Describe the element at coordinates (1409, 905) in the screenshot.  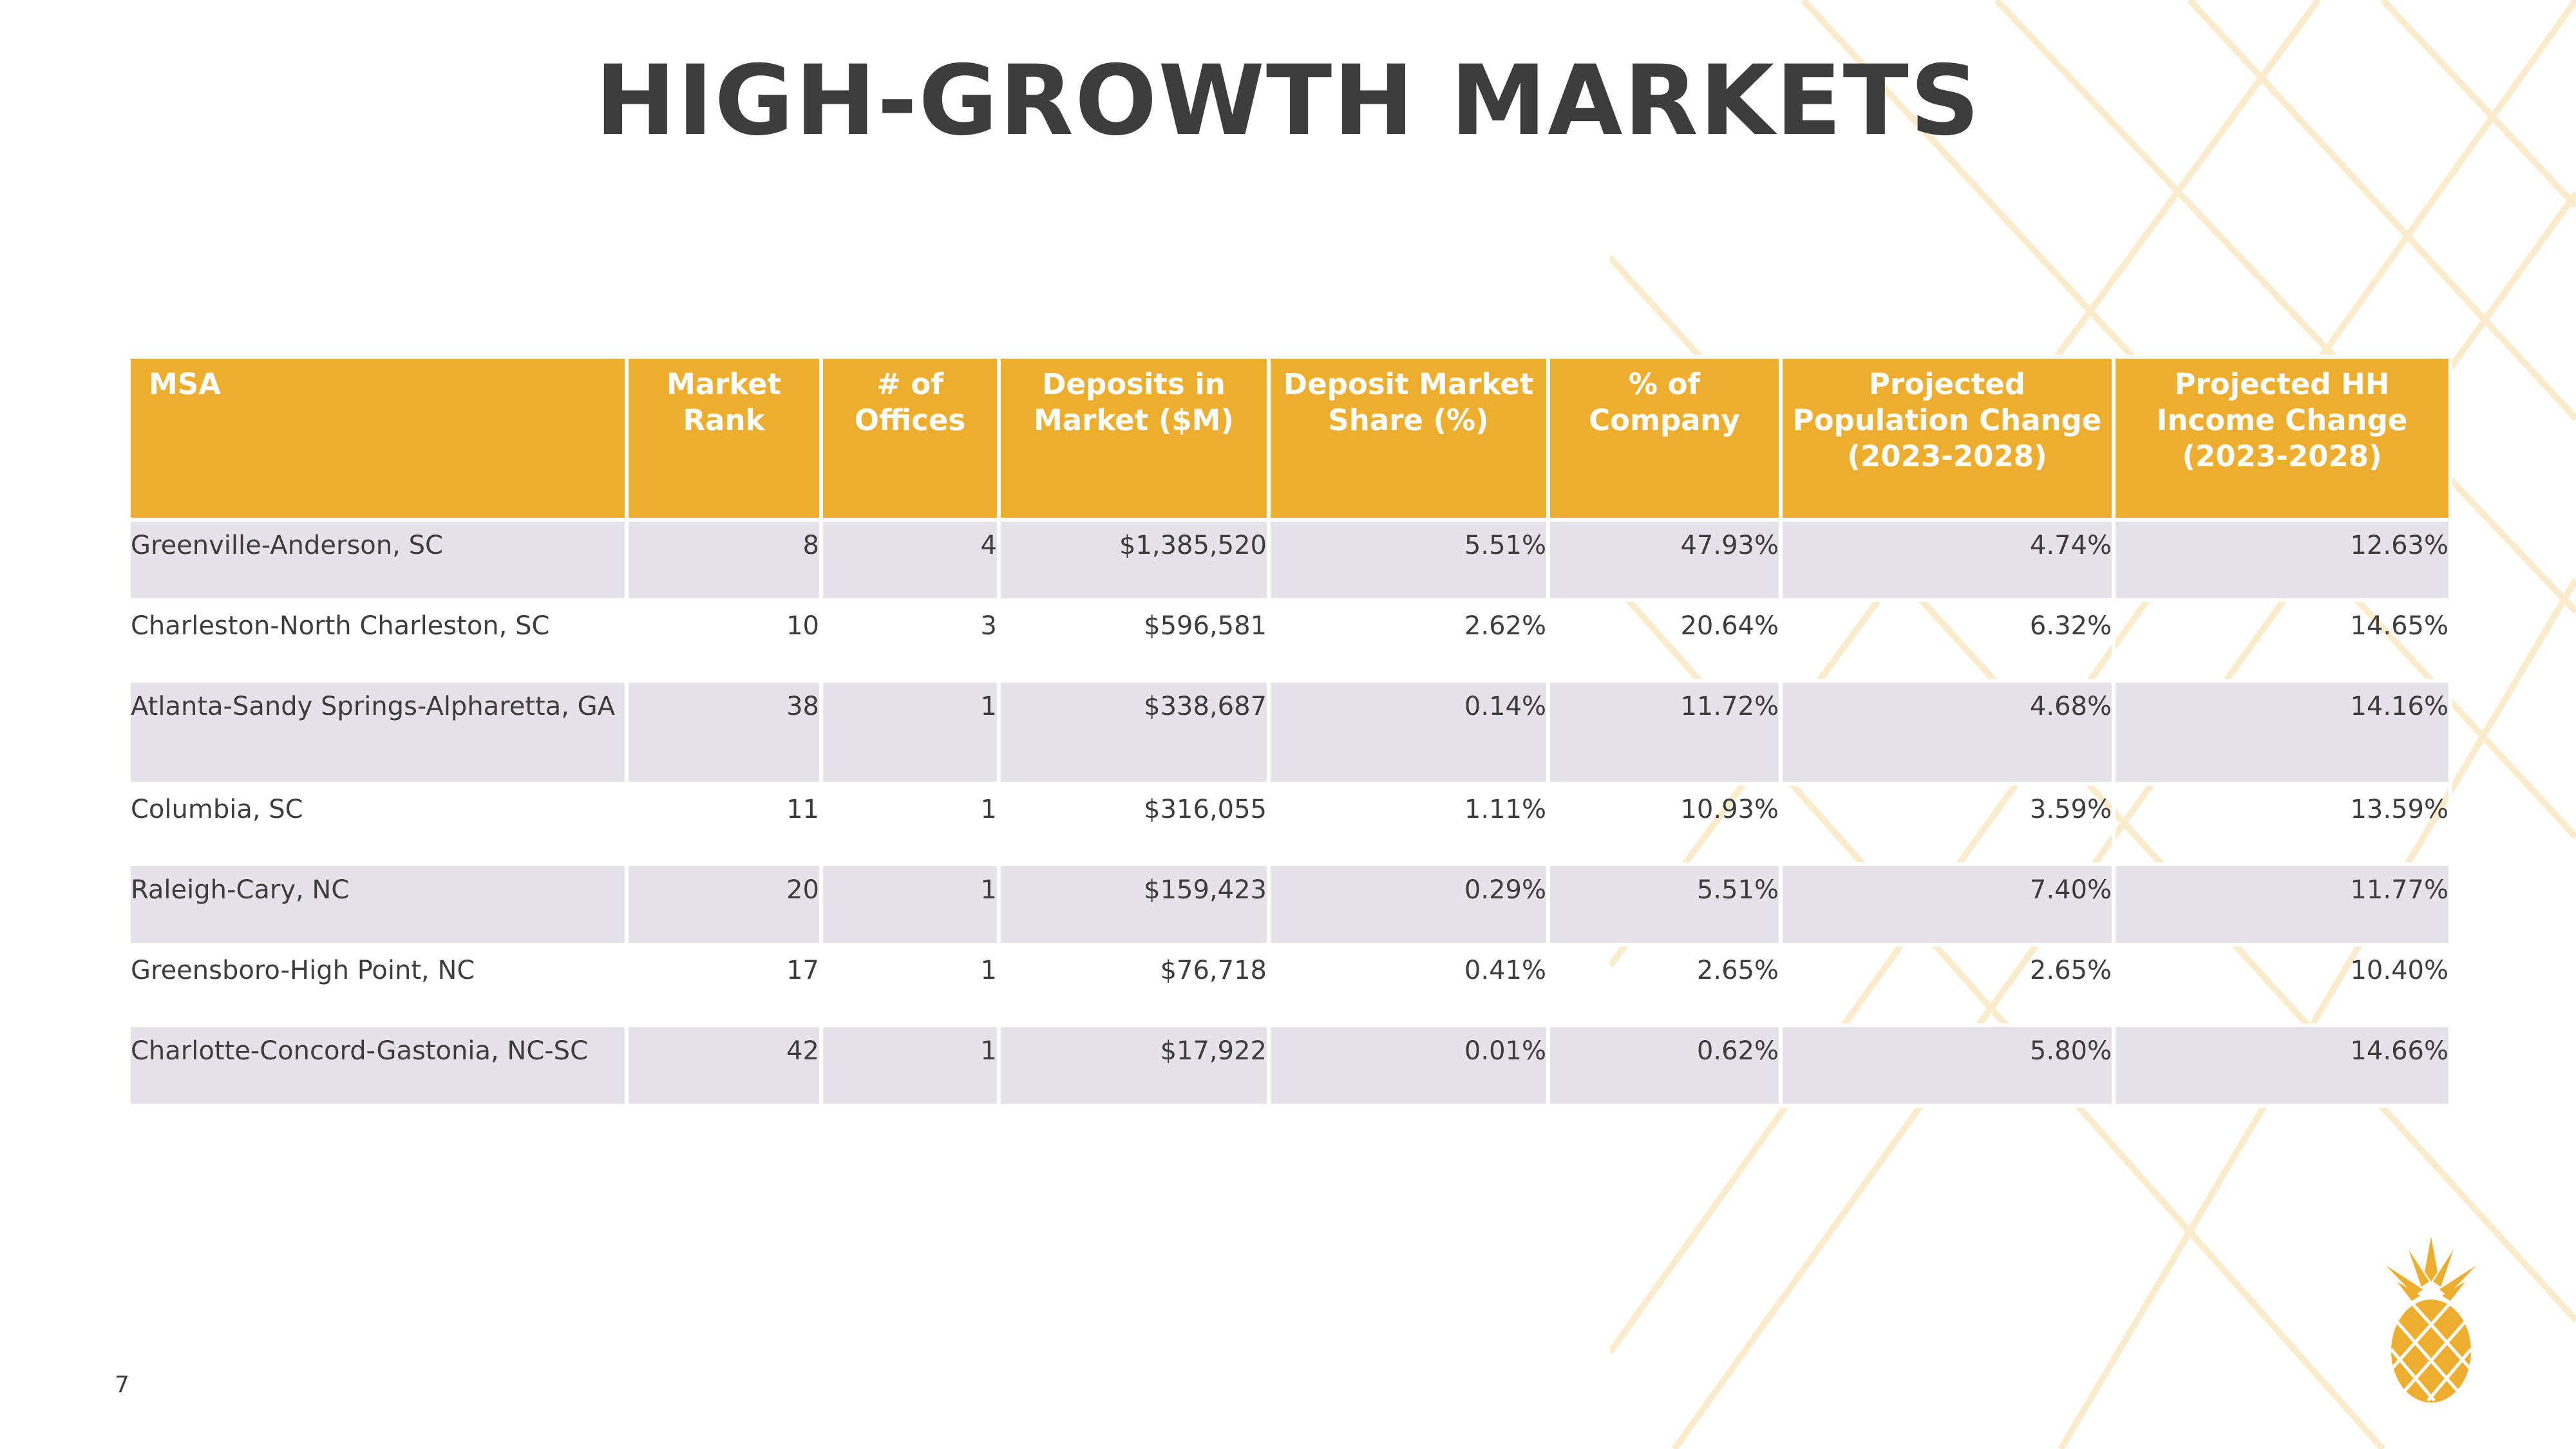
I see `cell-share: 0.29%` at that location.